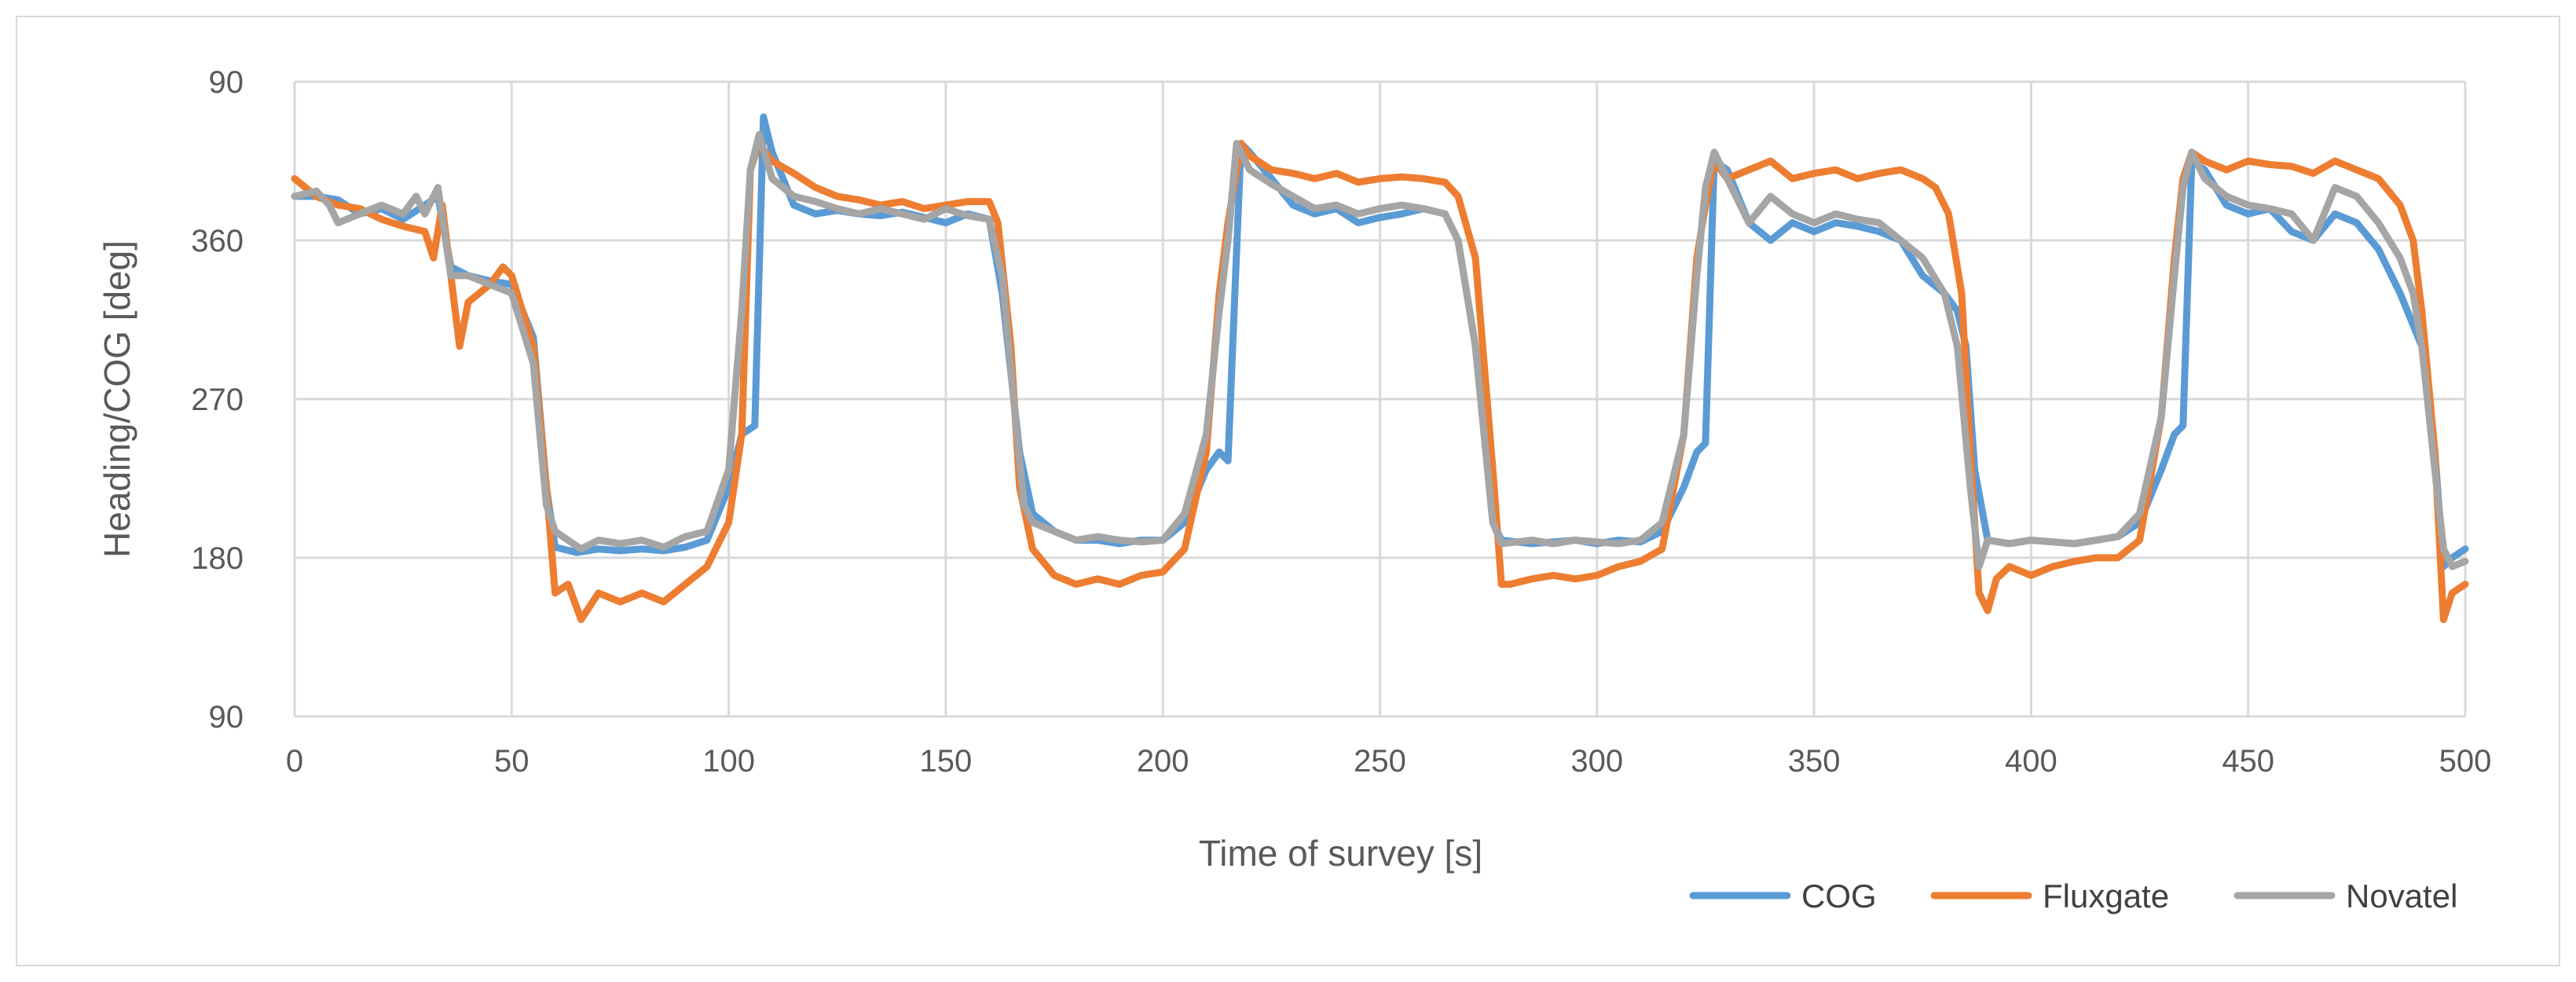 The width and height of the screenshot is (2576, 982). I want to click on x-tick-label-200: 200, so click(1163, 761).